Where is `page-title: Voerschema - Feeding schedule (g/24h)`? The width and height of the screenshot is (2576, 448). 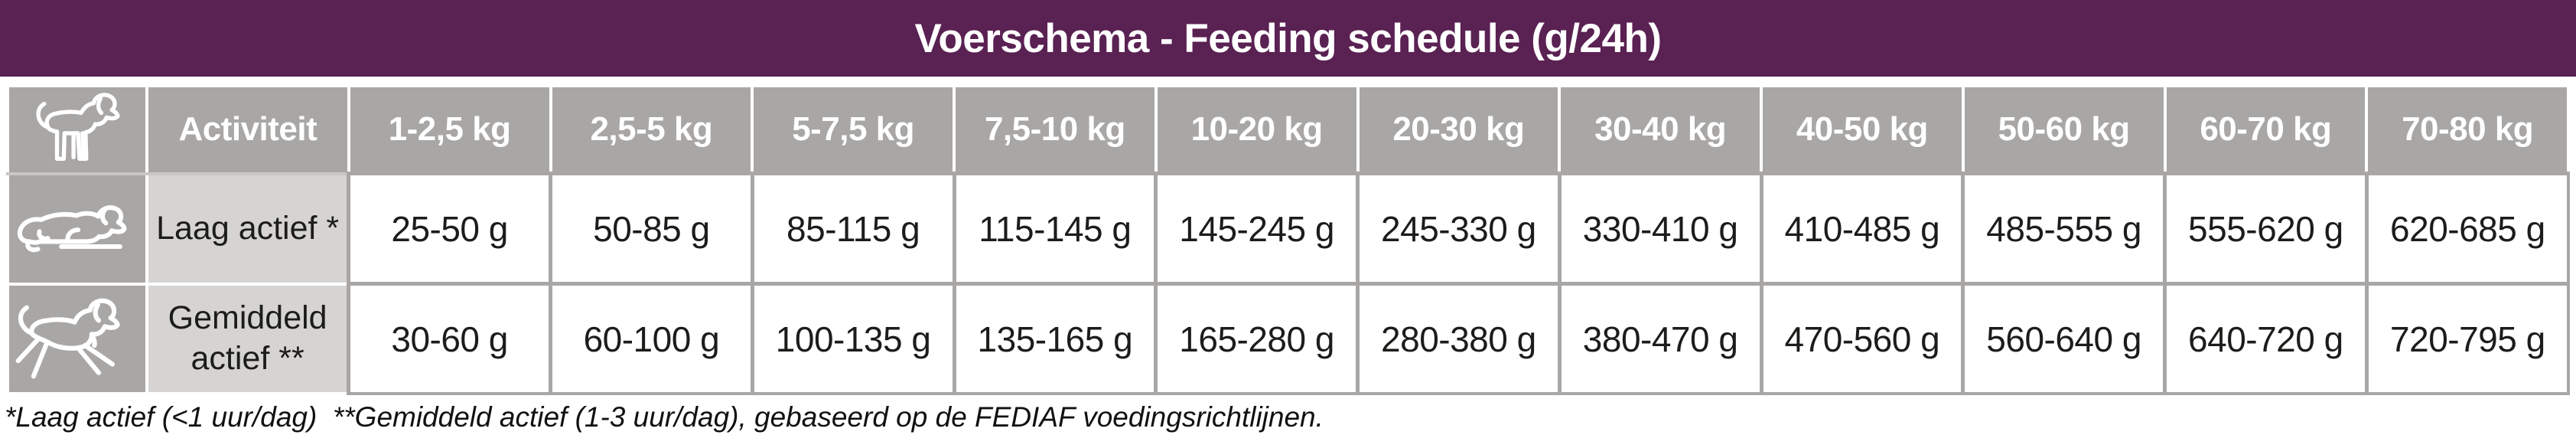 page-title: Voerschema - Feeding schedule (g/24h) is located at coordinates (1288, 38).